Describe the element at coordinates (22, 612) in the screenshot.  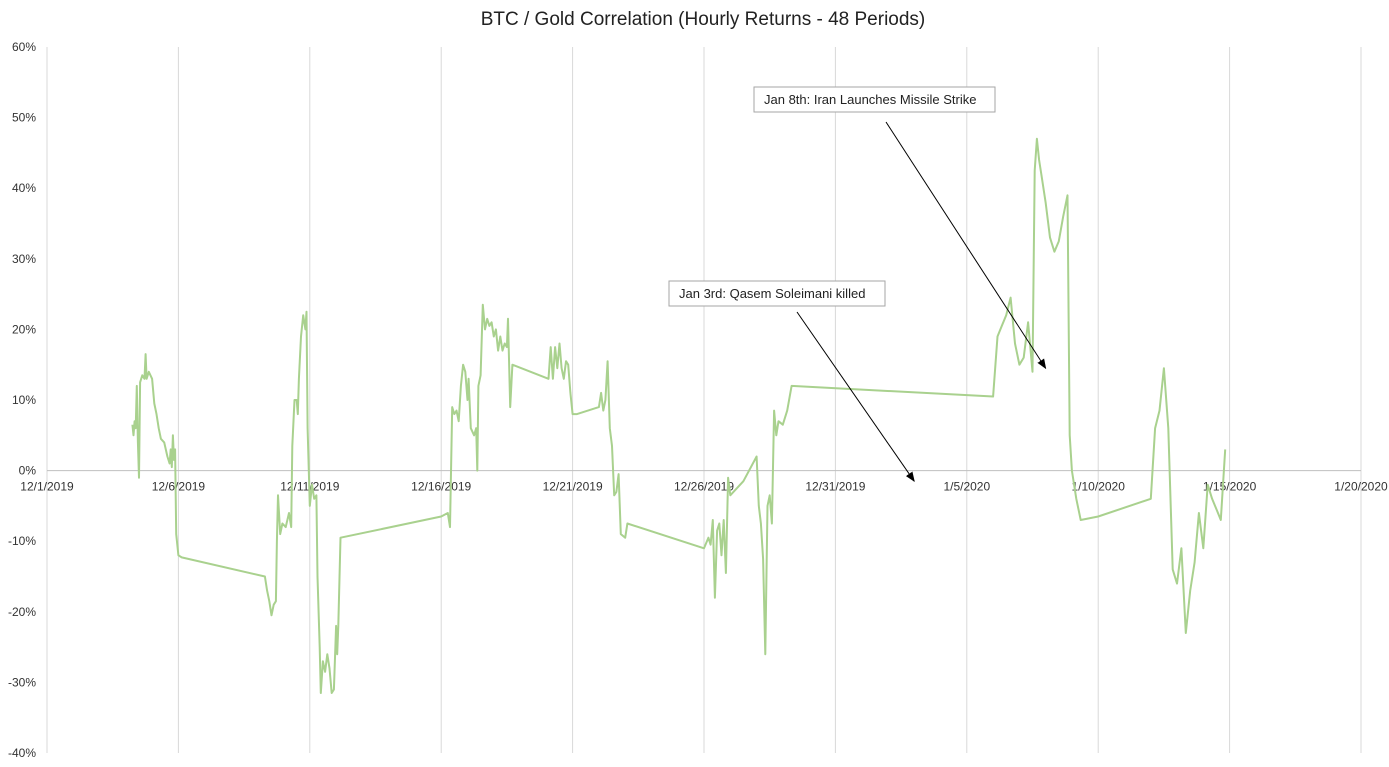
I see `y-tick-label: -20%` at that location.